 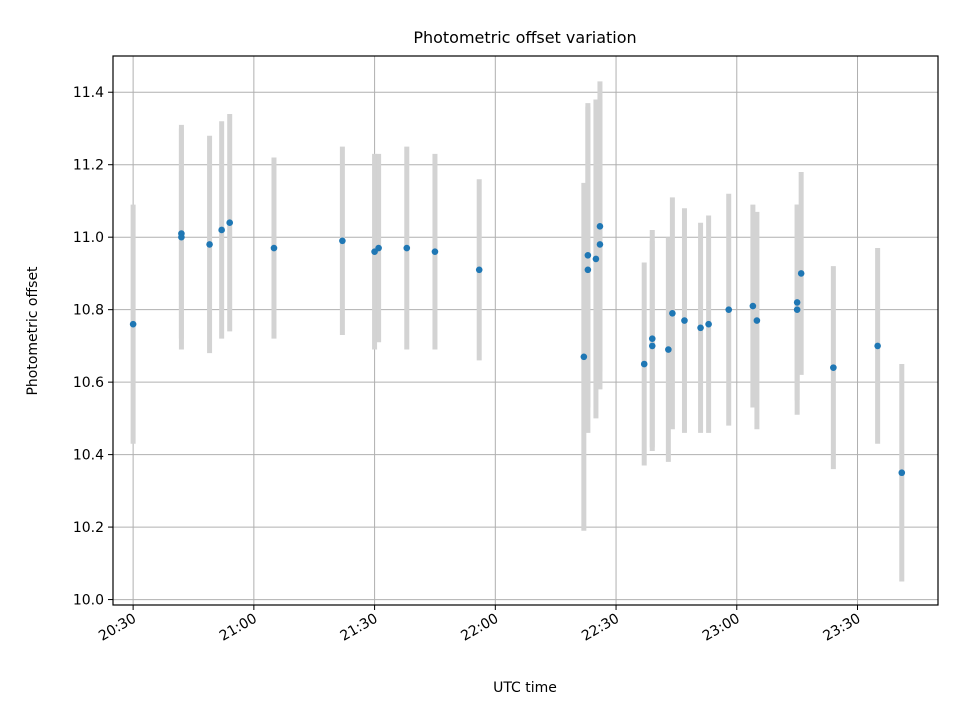 What do you see at coordinates (88, 383) in the screenshot?
I see `y-tick-label: 10.6` at bounding box center [88, 383].